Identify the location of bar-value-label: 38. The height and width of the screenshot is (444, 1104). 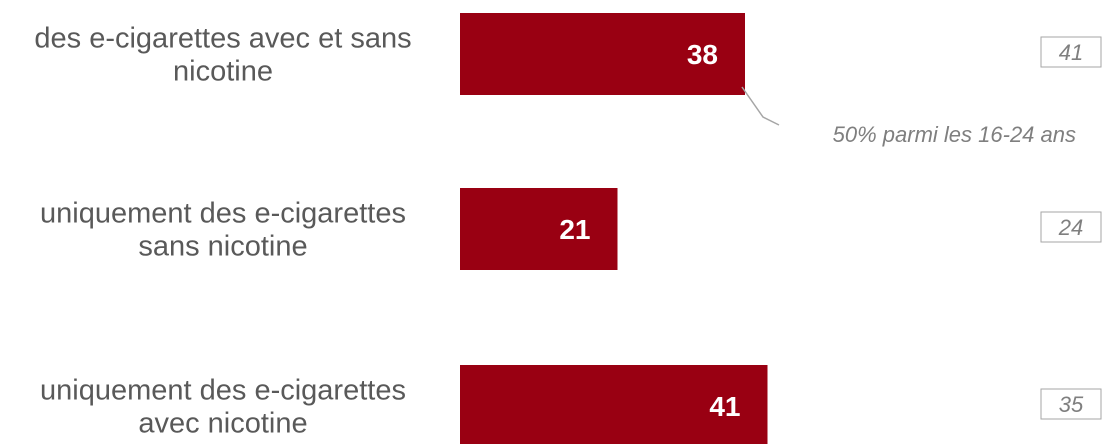
(702, 54).